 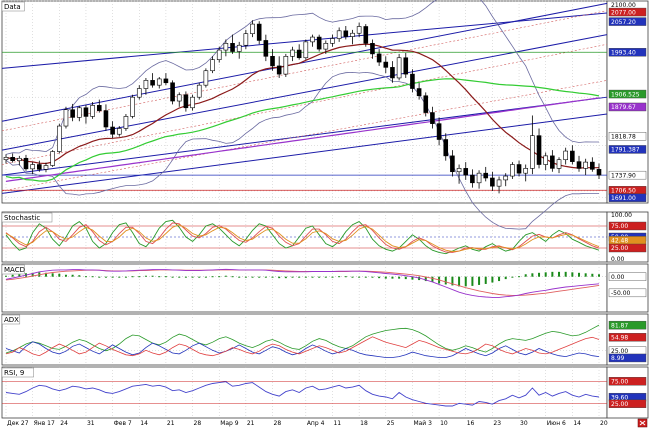 I want to click on close-icon, so click(x=642, y=423).